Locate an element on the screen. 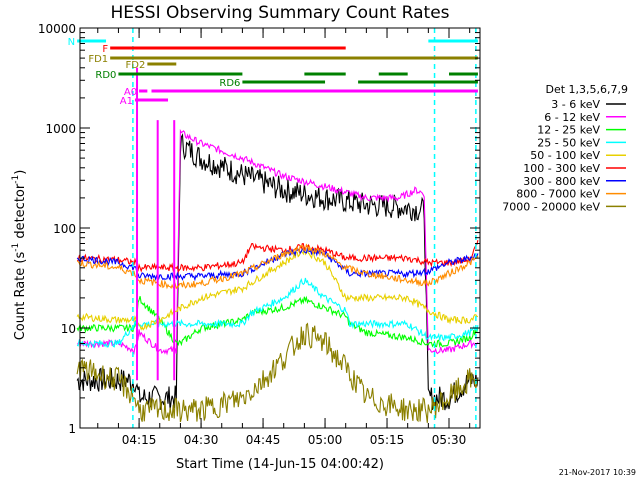 Image resolution: width=640 pixels, height=480 pixels. y-tick-label: 1000 is located at coordinates (60, 129).